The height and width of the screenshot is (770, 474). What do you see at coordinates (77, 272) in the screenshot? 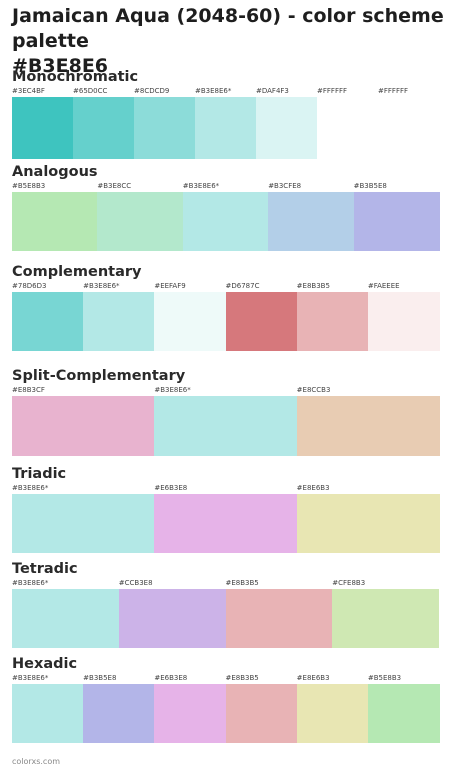
I see `section-title: Complementary` at bounding box center [77, 272].